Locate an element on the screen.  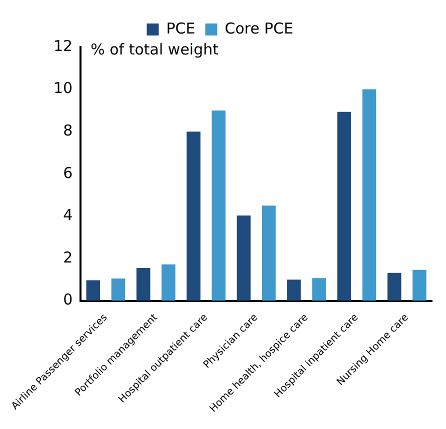
y-tick-label: 4 is located at coordinates (68, 215).